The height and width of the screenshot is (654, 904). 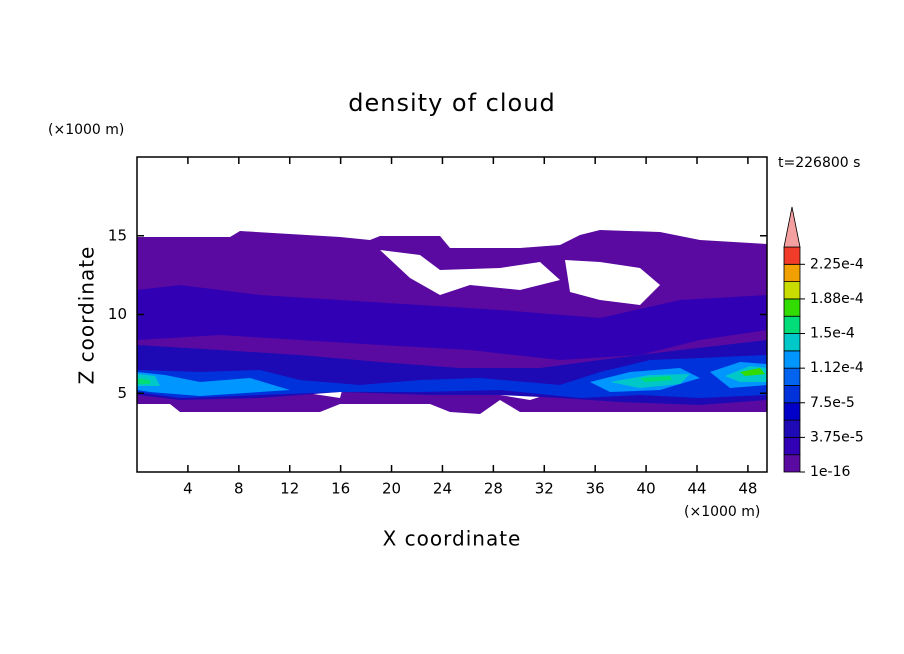 What do you see at coordinates (837, 299) in the screenshot?
I see `colorbar-tick-label: 1.88e-4` at bounding box center [837, 299].